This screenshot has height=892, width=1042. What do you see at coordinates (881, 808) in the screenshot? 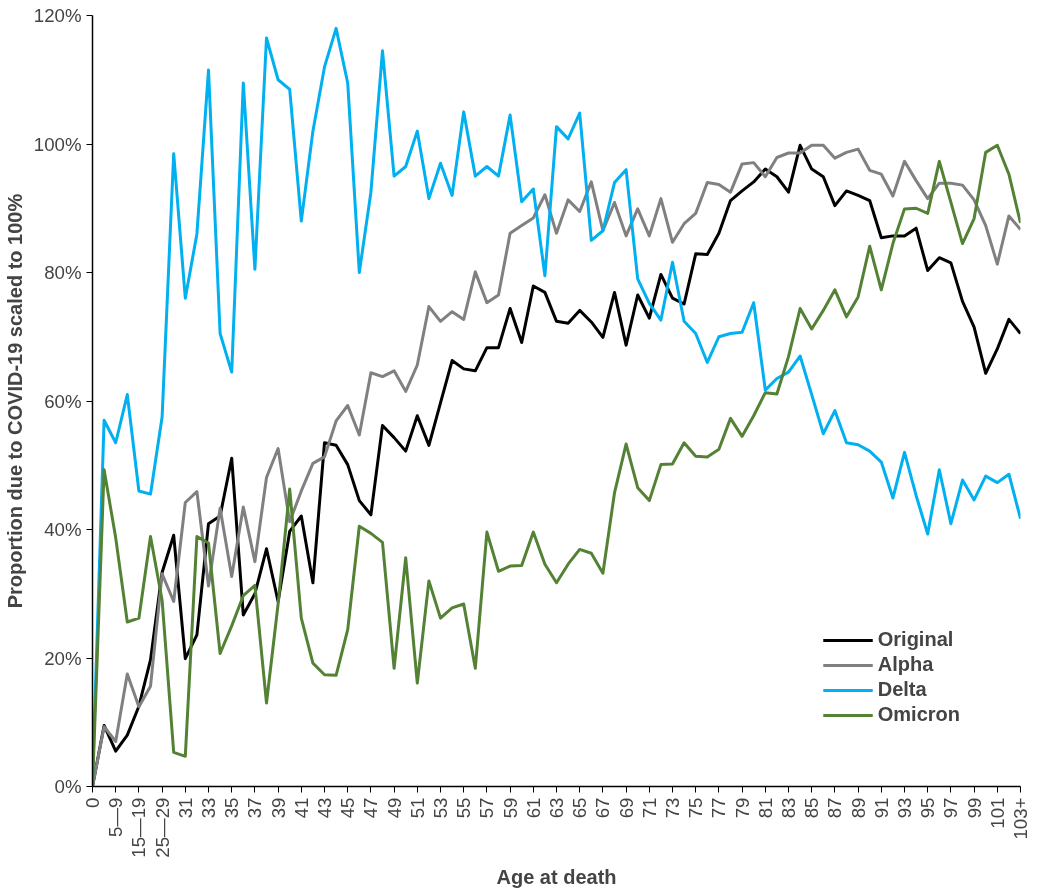
I see `x-tick-label: 91` at bounding box center [881, 808].